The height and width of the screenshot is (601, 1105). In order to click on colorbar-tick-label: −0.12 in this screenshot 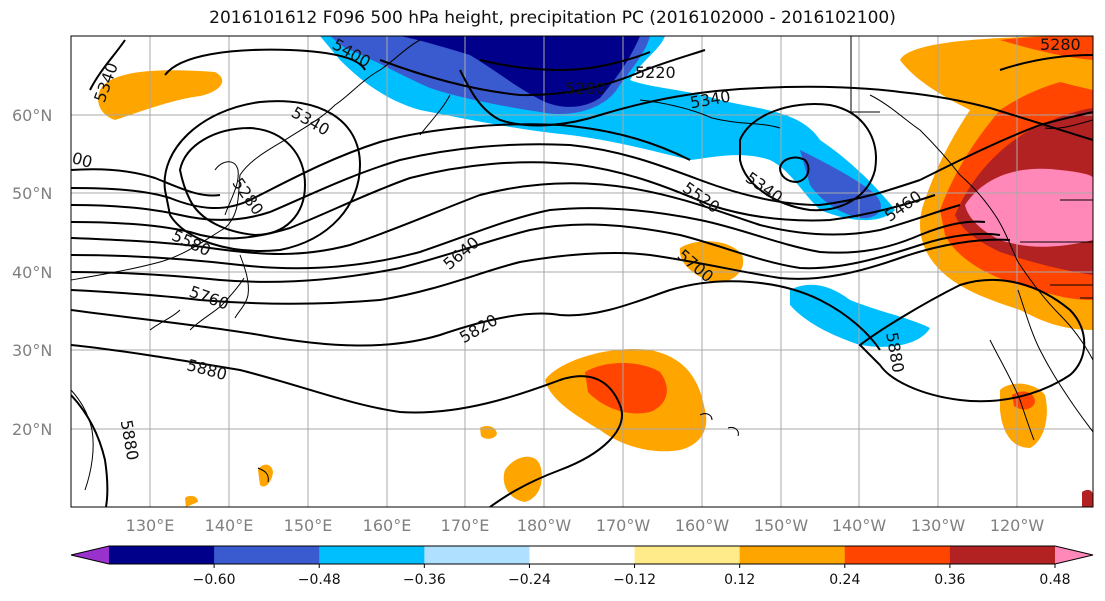, I will do `click(634, 580)`.